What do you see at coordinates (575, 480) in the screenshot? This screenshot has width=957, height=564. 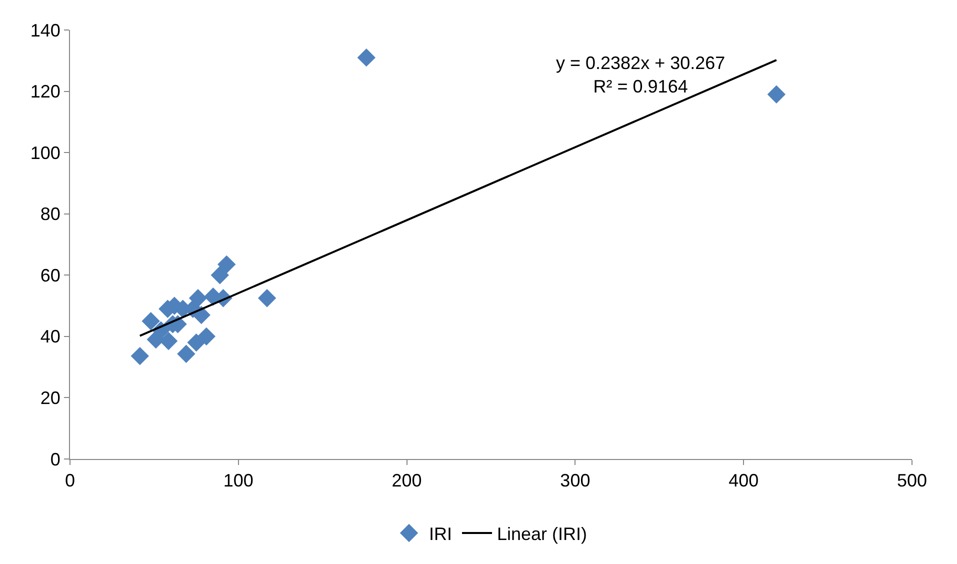 I see `x-tick-label: 300` at bounding box center [575, 480].